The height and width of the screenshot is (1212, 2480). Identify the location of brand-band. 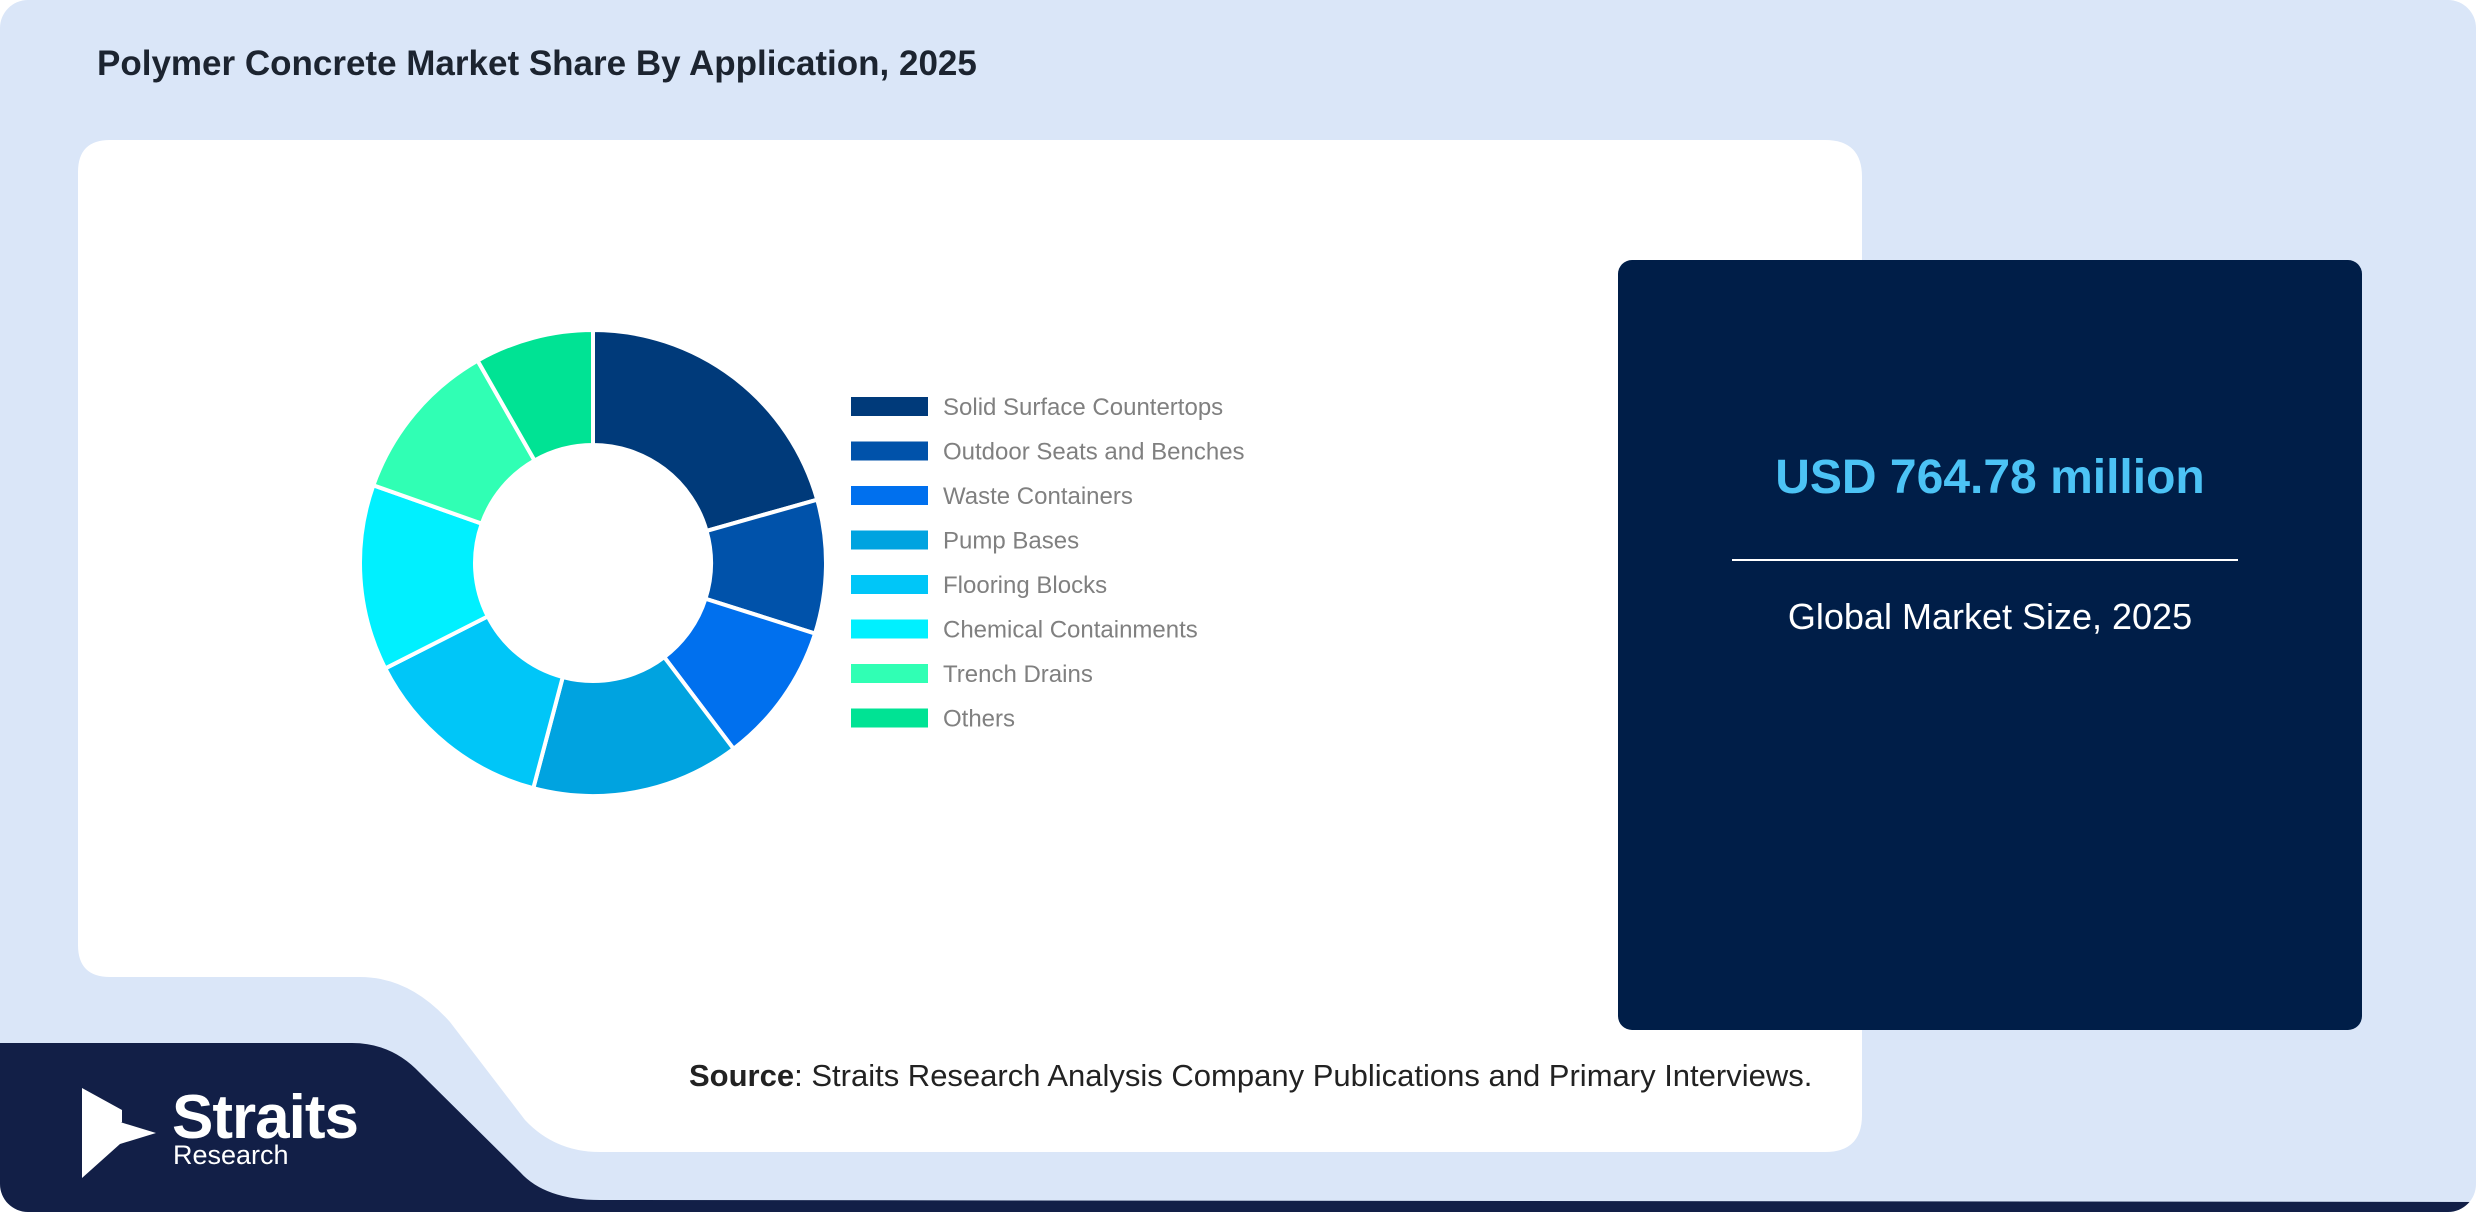
(1238, 1127).